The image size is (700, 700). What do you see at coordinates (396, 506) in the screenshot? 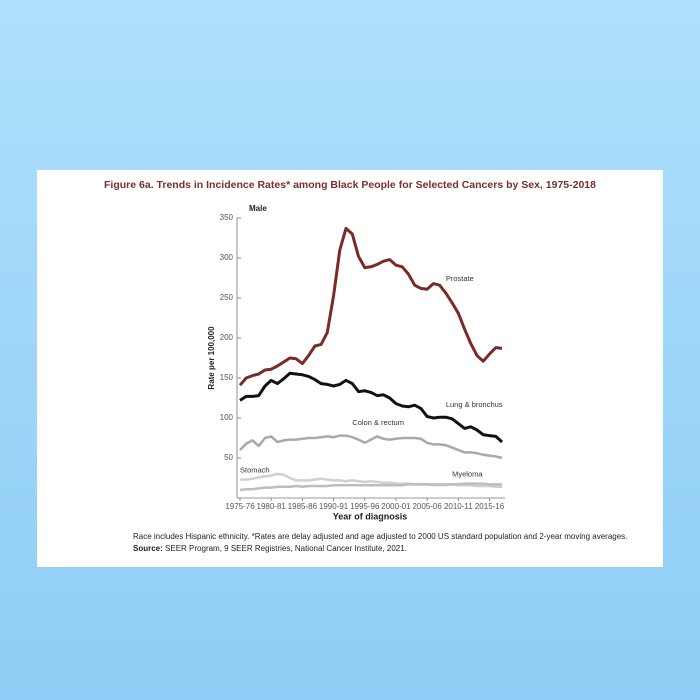
I see `x-tick-label: 2000-01` at bounding box center [396, 506].